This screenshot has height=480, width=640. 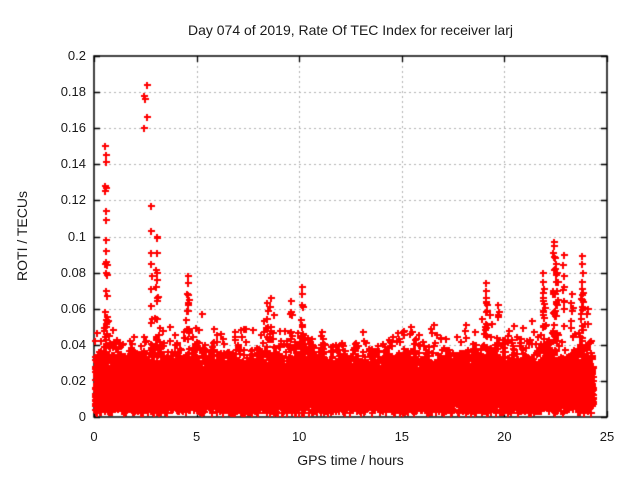 What do you see at coordinates (73, 200) in the screenshot?
I see `y-tick-label: 0.12` at bounding box center [73, 200].